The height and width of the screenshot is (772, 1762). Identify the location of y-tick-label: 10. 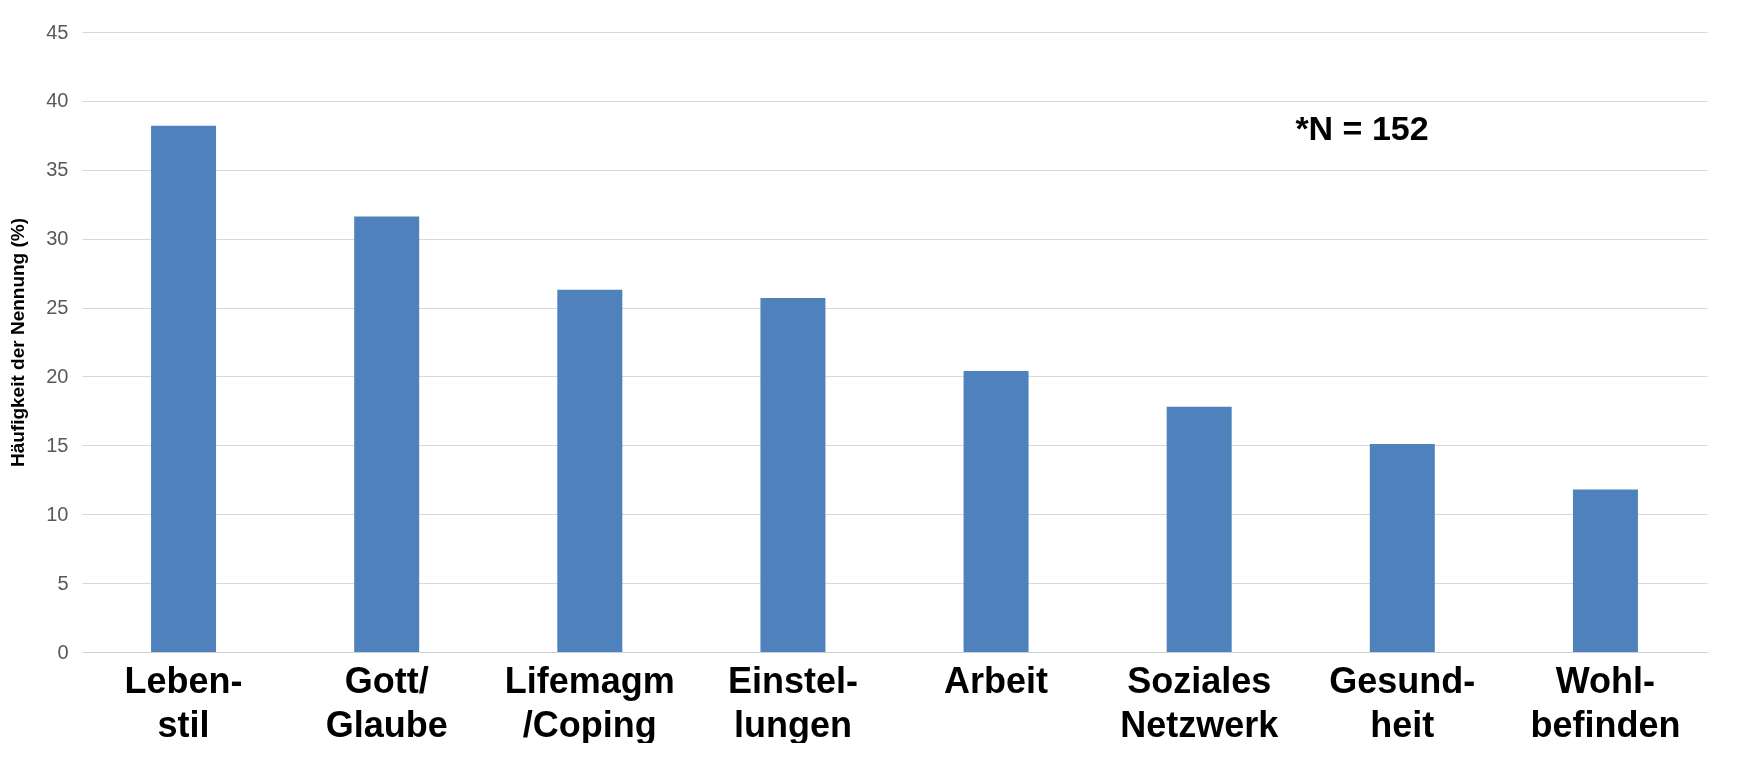
(57, 513).